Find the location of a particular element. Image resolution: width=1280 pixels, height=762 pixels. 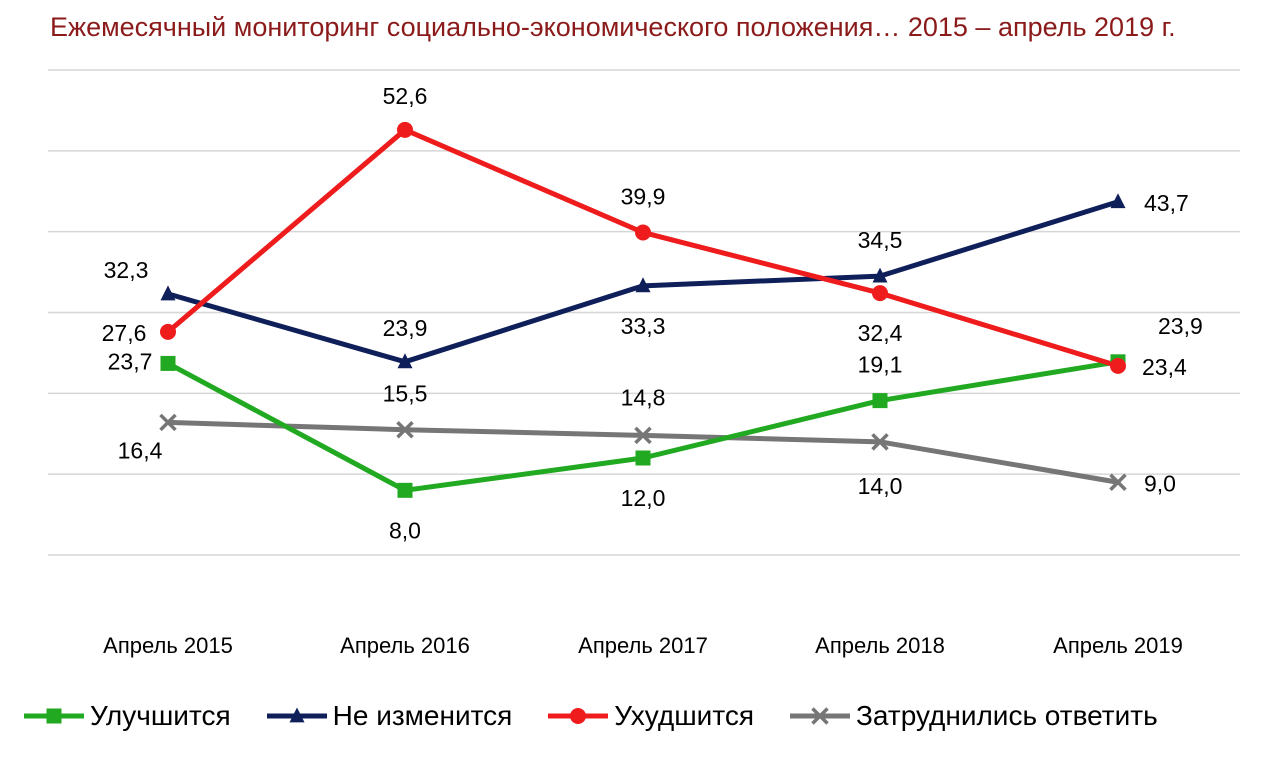

x-tick-label: Апрель 2016 is located at coordinates (405, 645).